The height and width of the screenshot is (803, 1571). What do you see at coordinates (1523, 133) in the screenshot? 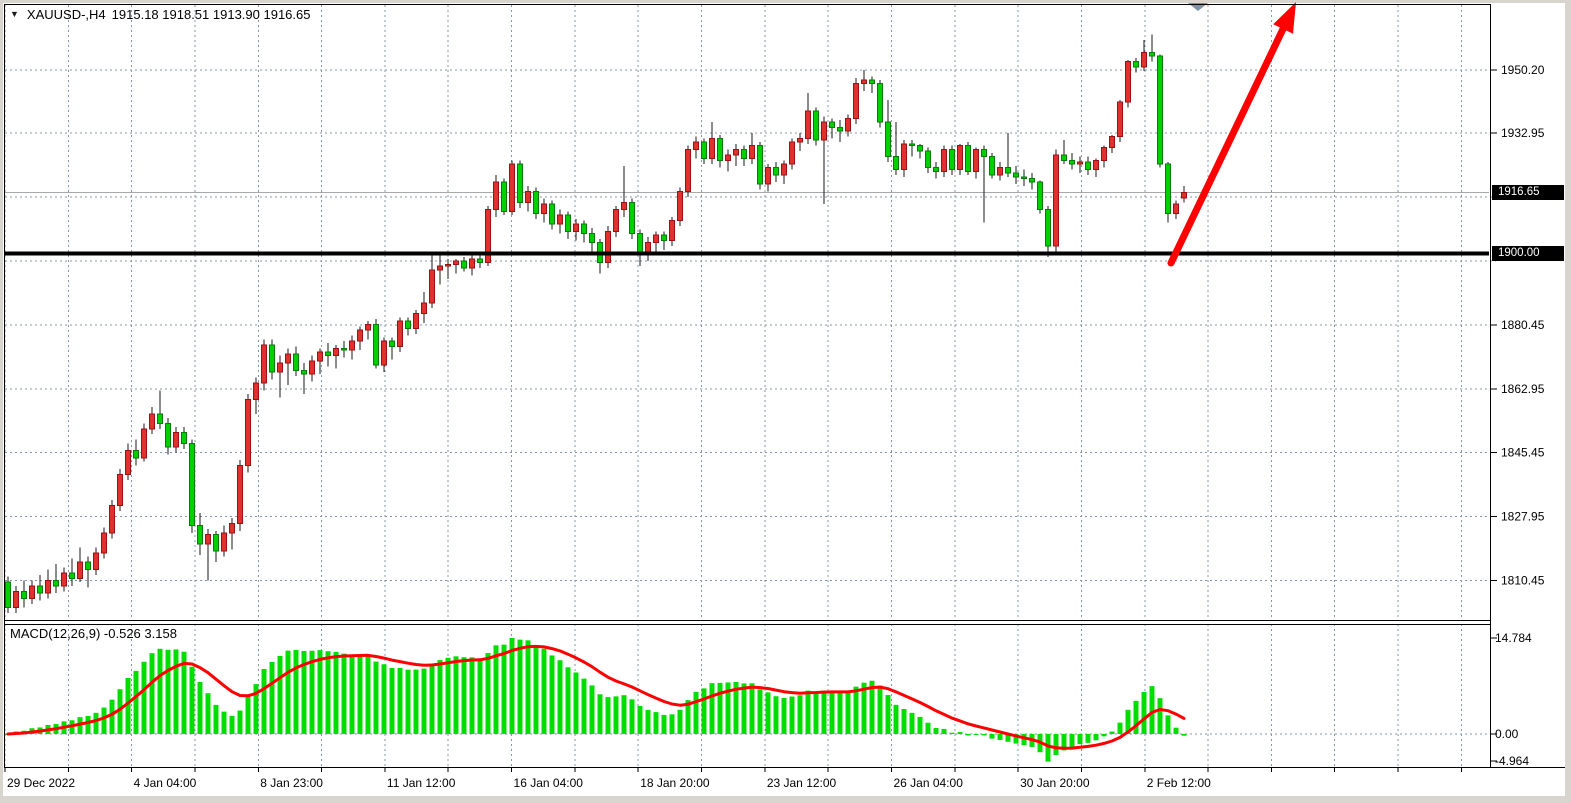
I see `price-axis-label: 1932.95` at bounding box center [1523, 133].